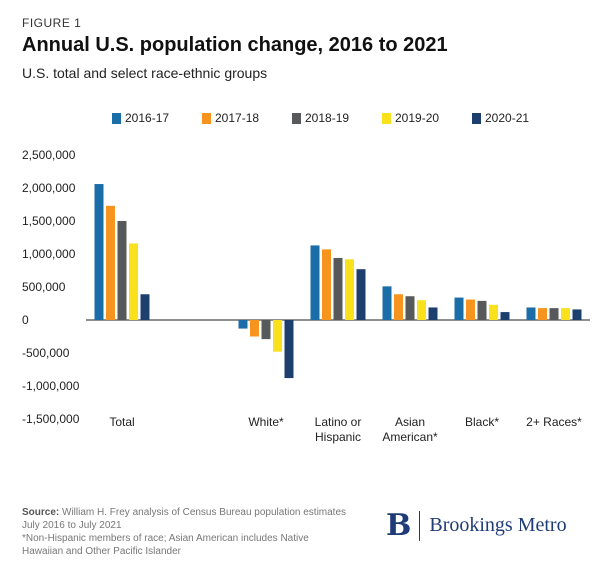 The image size is (605, 568). What do you see at coordinates (243, 324) in the screenshot?
I see `bar-white--2016-17` at bounding box center [243, 324].